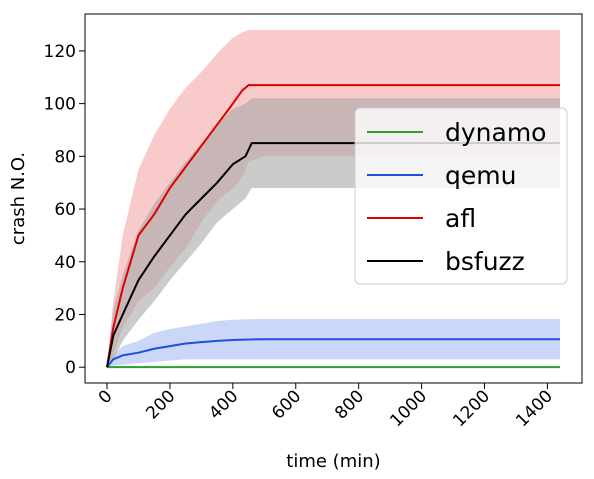  Describe the element at coordinates (65, 315) in the screenshot. I see `y-tick-label: 20` at that location.